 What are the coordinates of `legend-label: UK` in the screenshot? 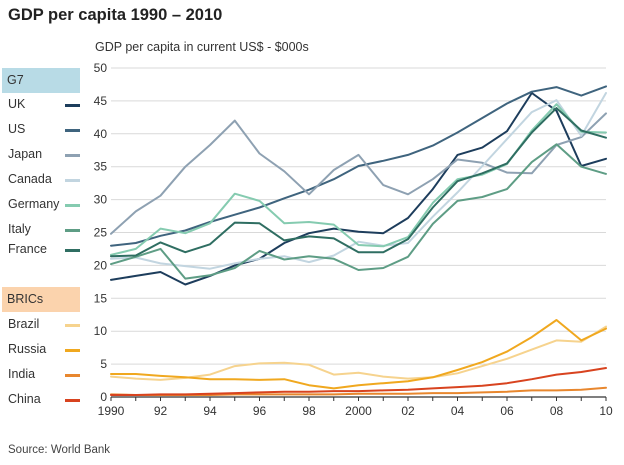 It's located at (17, 104).